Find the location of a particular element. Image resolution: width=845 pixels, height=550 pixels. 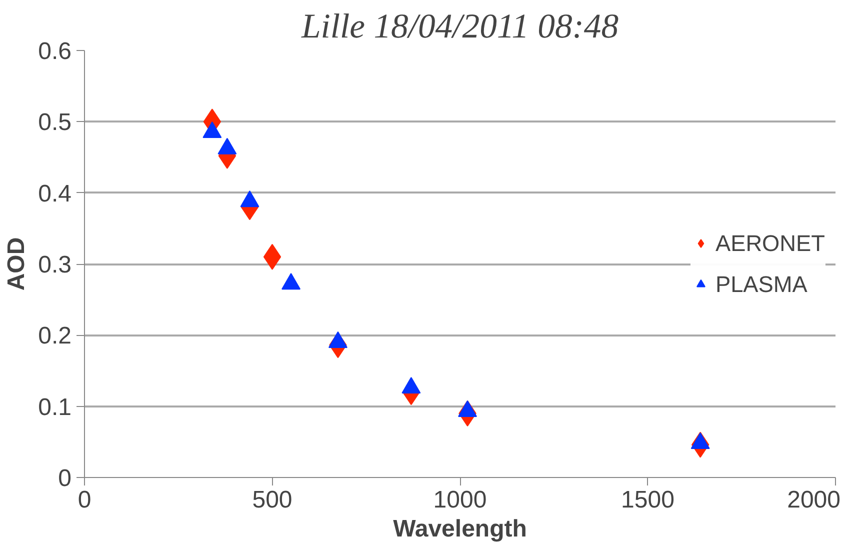

y-axis-title: AOD is located at coordinates (16, 264).